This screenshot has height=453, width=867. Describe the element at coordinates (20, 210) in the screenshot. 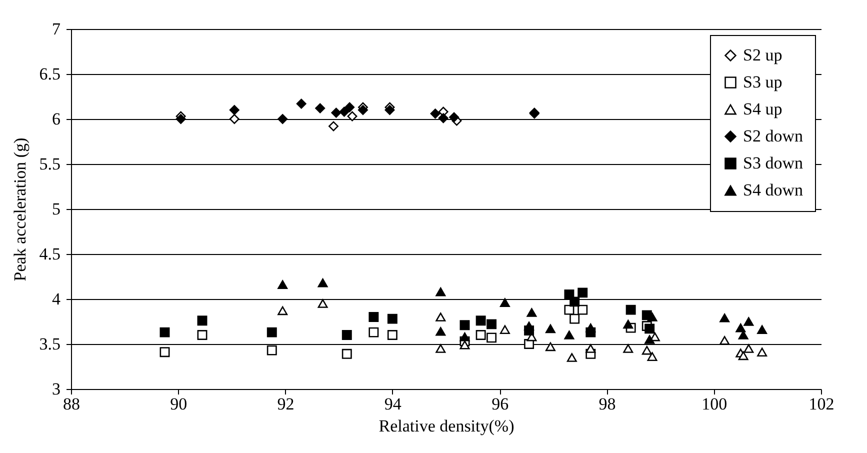

I see `y-axis-title: Peak acceleration (g)` at that location.